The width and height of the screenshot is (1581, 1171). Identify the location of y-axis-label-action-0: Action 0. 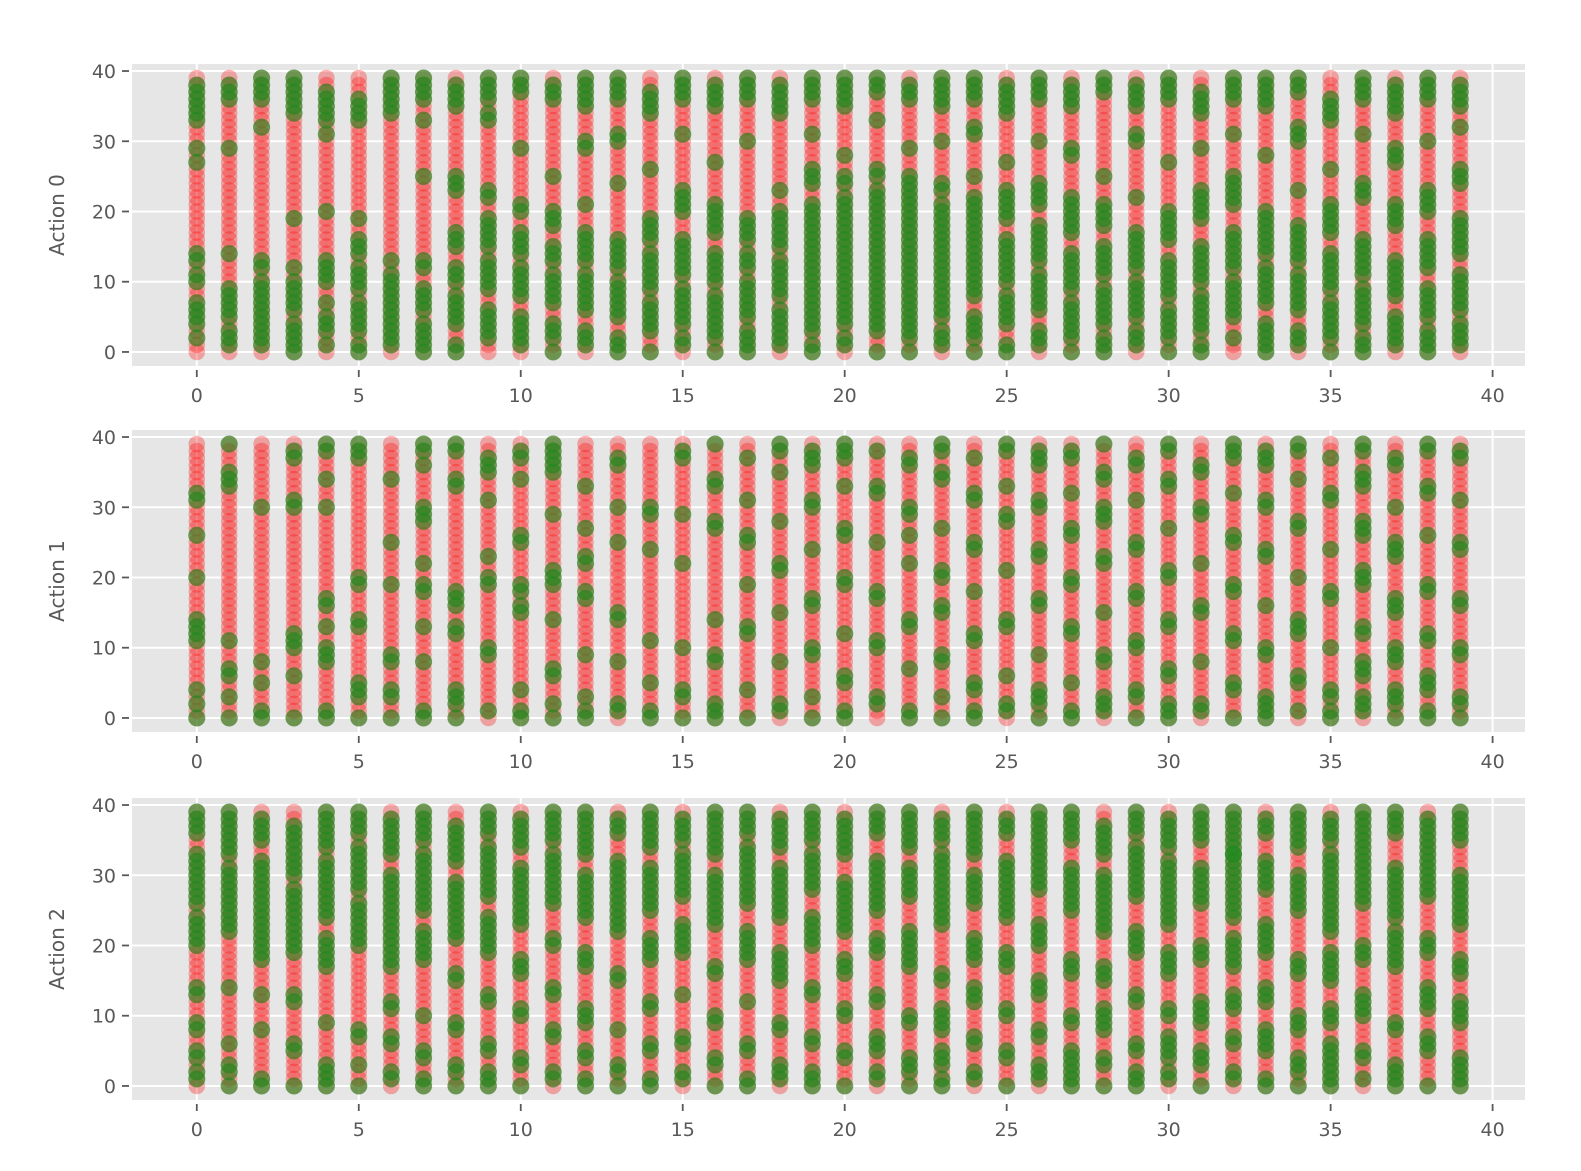
(57, 215).